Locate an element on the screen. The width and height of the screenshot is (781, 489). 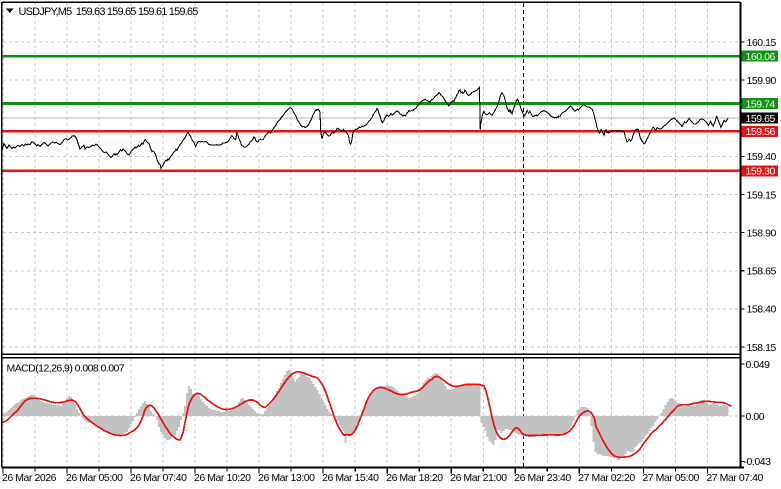
svg-text: 159.30 is located at coordinates (761, 172).